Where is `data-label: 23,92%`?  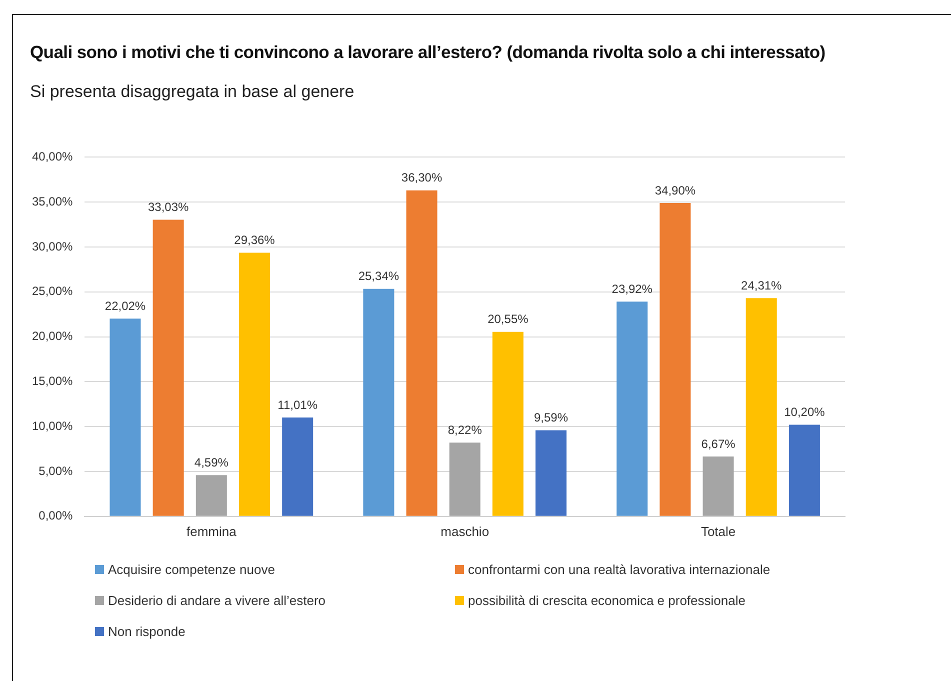 data-label: 23,92% is located at coordinates (632, 289).